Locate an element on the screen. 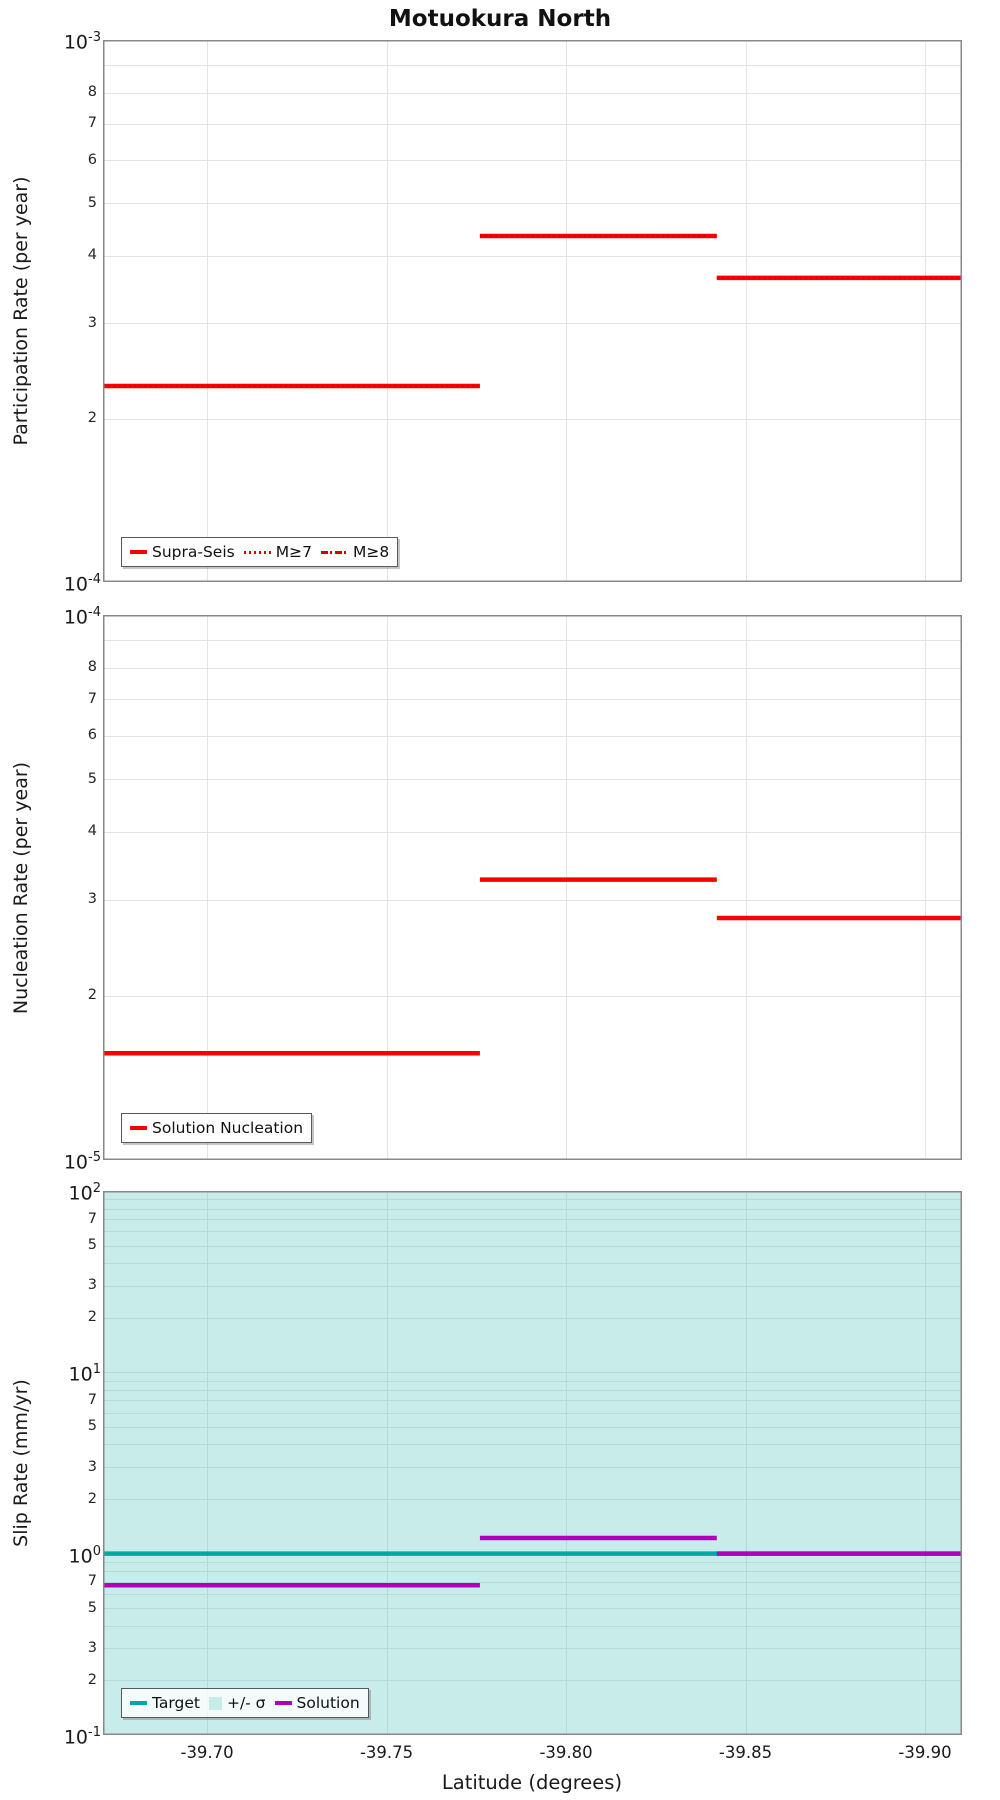 This screenshot has height=1800, width=1000. y-tick-label-major: 10⁰ is located at coordinates (84, 1555).